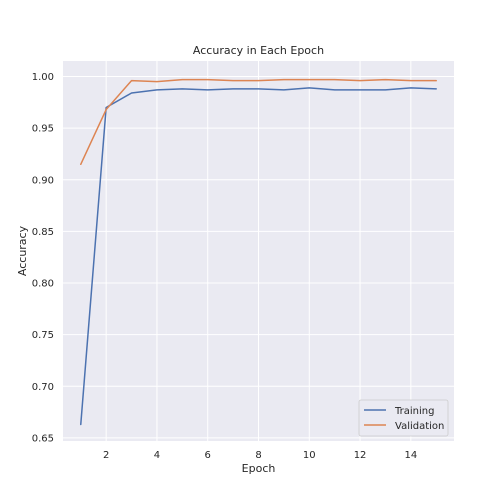  Describe the element at coordinates (208, 455) in the screenshot. I see `x-tick-label: 6` at that location.